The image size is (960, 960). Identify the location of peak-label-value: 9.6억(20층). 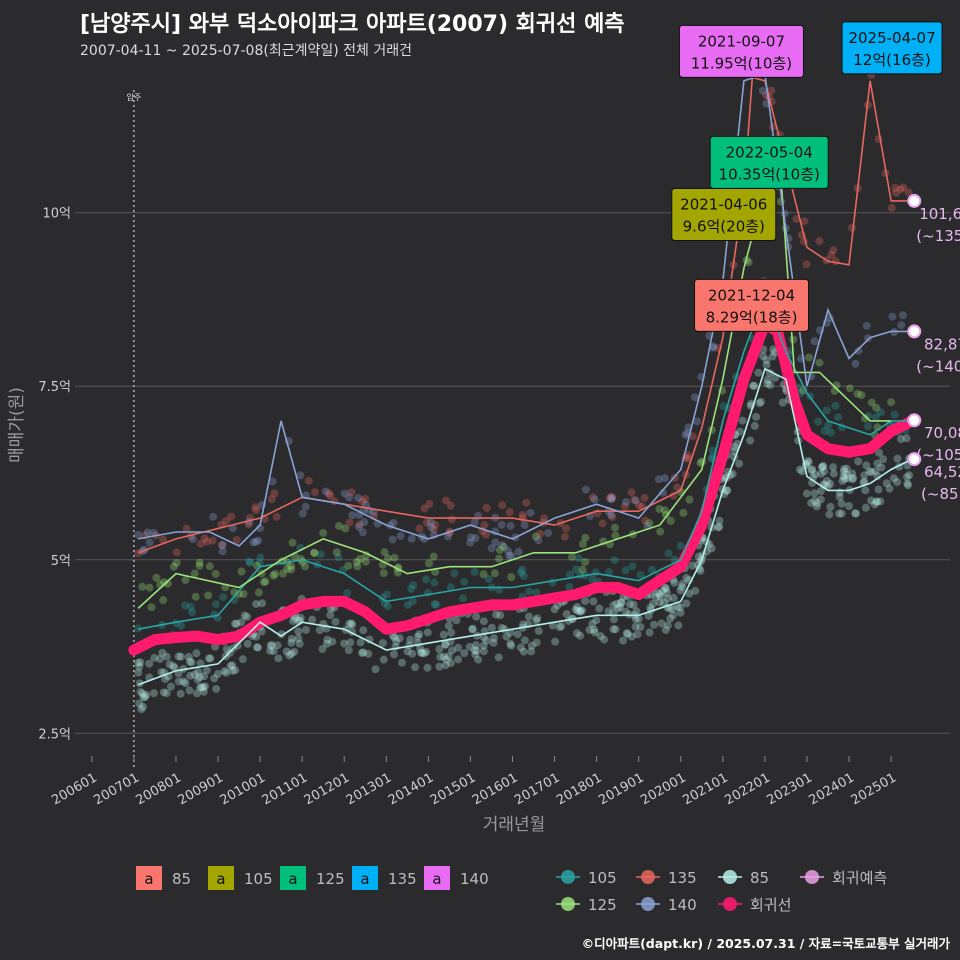
(724, 226).